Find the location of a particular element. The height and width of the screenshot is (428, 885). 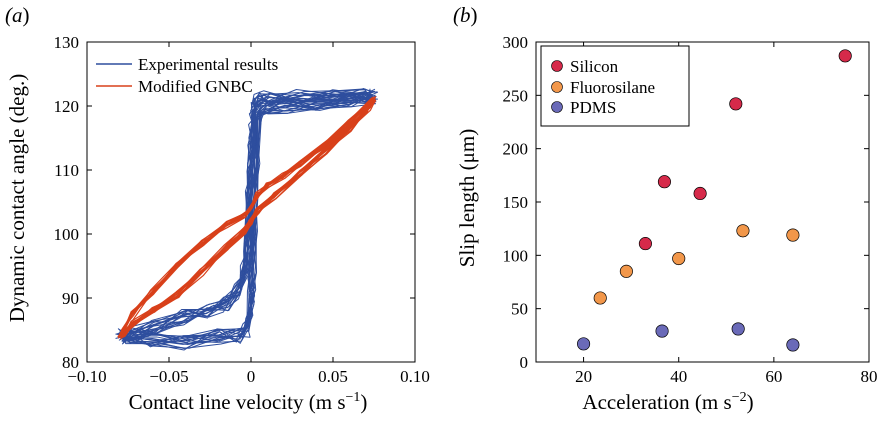

panel-a-x-tick-label: 0.10 is located at coordinates (415, 376).